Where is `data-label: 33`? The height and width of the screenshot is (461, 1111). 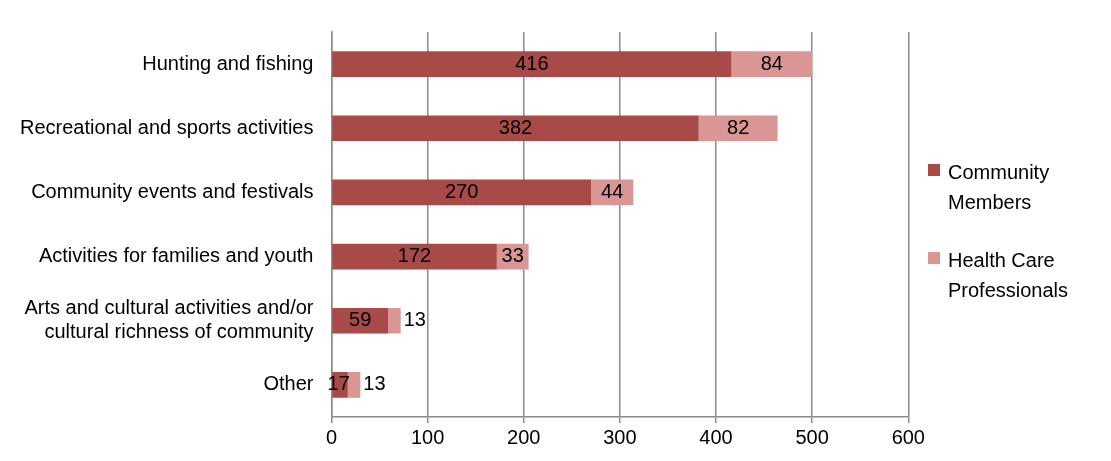 data-label: 33 is located at coordinates (512, 255).